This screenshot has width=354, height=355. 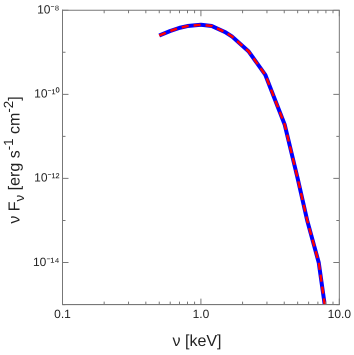 I want to click on x-tick-label: 1.0, so click(x=201, y=314).